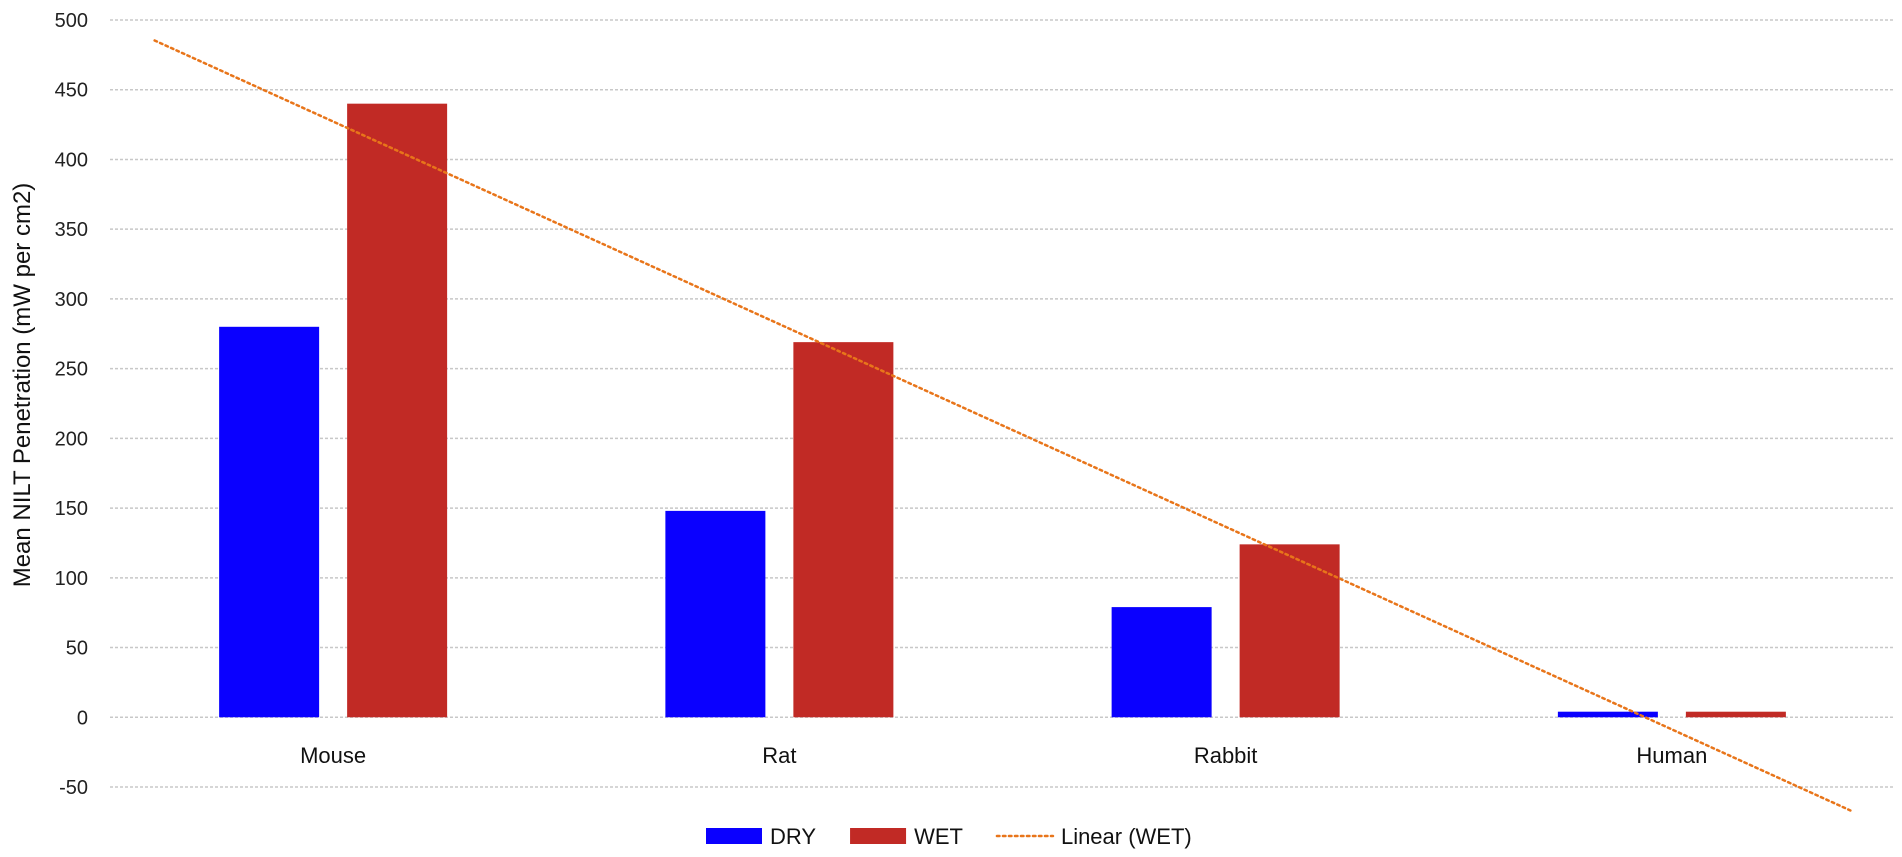 This screenshot has width=1902, height=857. What do you see at coordinates (843, 530) in the screenshot?
I see `bar-wet-rat` at bounding box center [843, 530].